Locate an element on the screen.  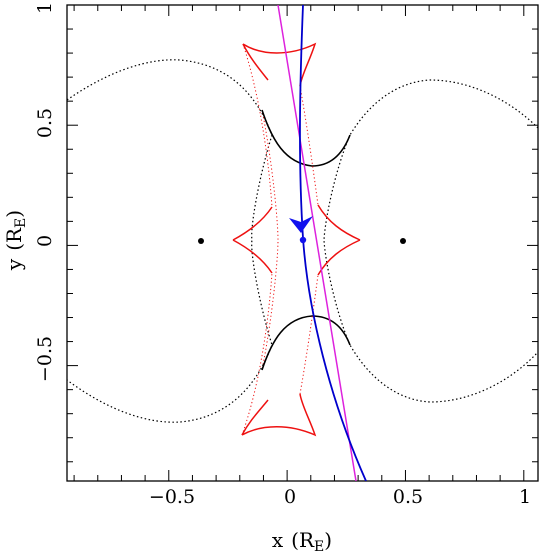
source-position-marker is located at coordinates (303, 240).